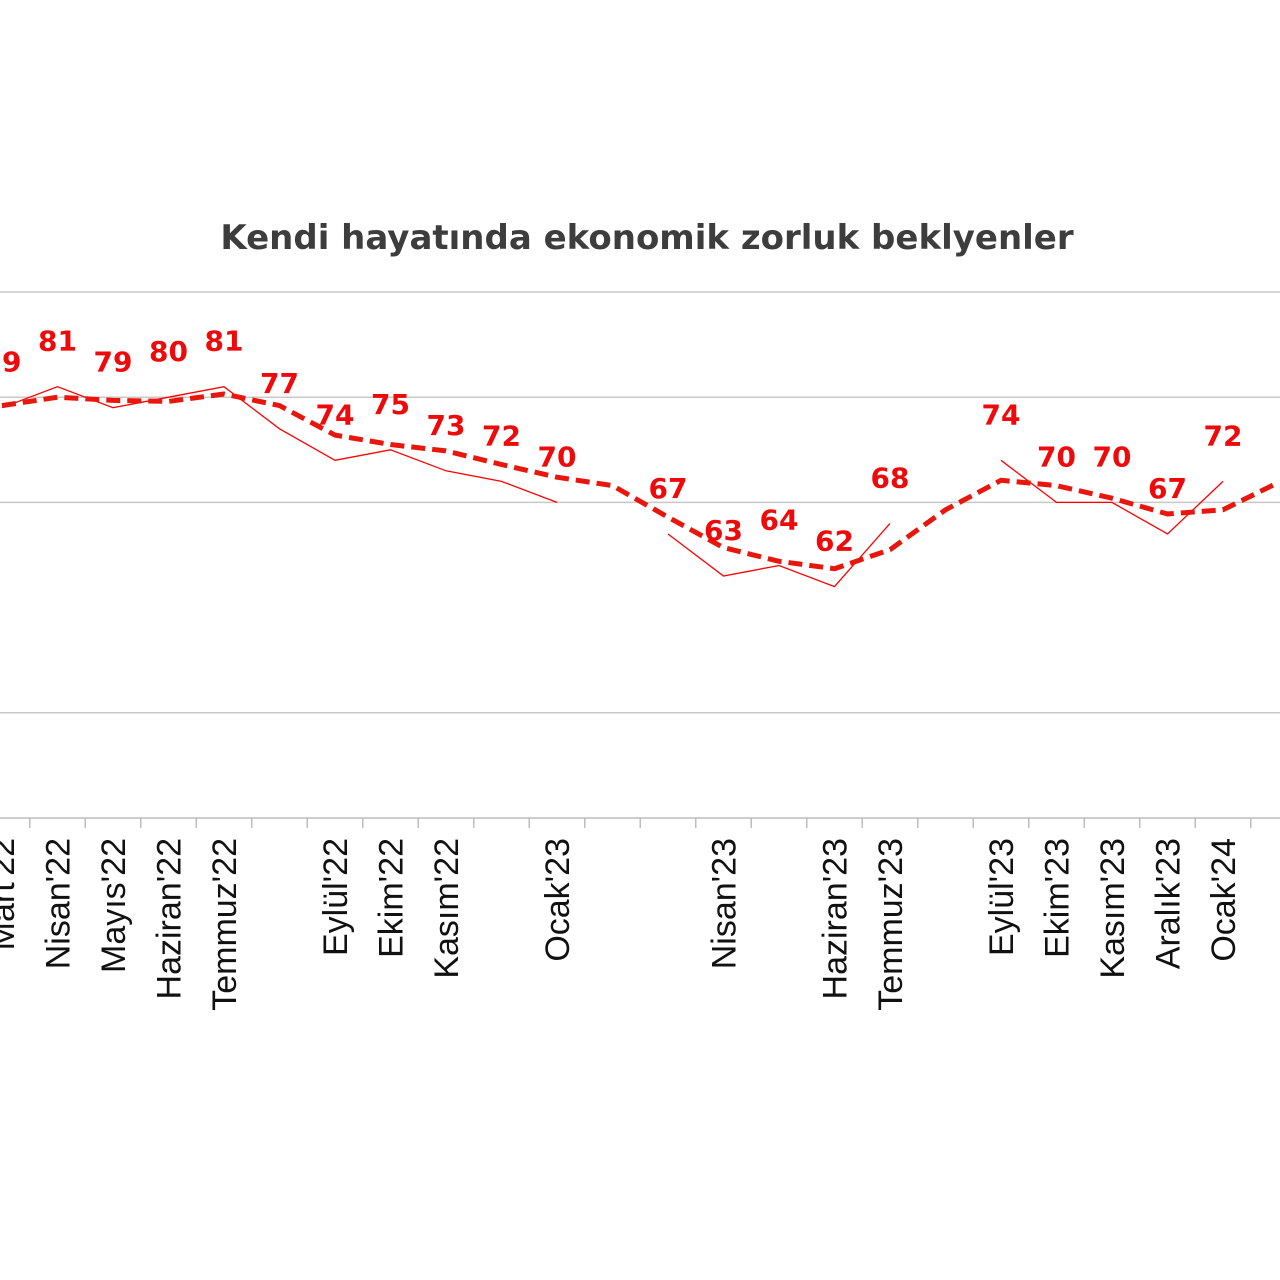 This screenshot has width=1280, height=1280. Describe the element at coordinates (1002, 897) in the screenshot. I see `x-tick-label: Eylül'23` at that location.